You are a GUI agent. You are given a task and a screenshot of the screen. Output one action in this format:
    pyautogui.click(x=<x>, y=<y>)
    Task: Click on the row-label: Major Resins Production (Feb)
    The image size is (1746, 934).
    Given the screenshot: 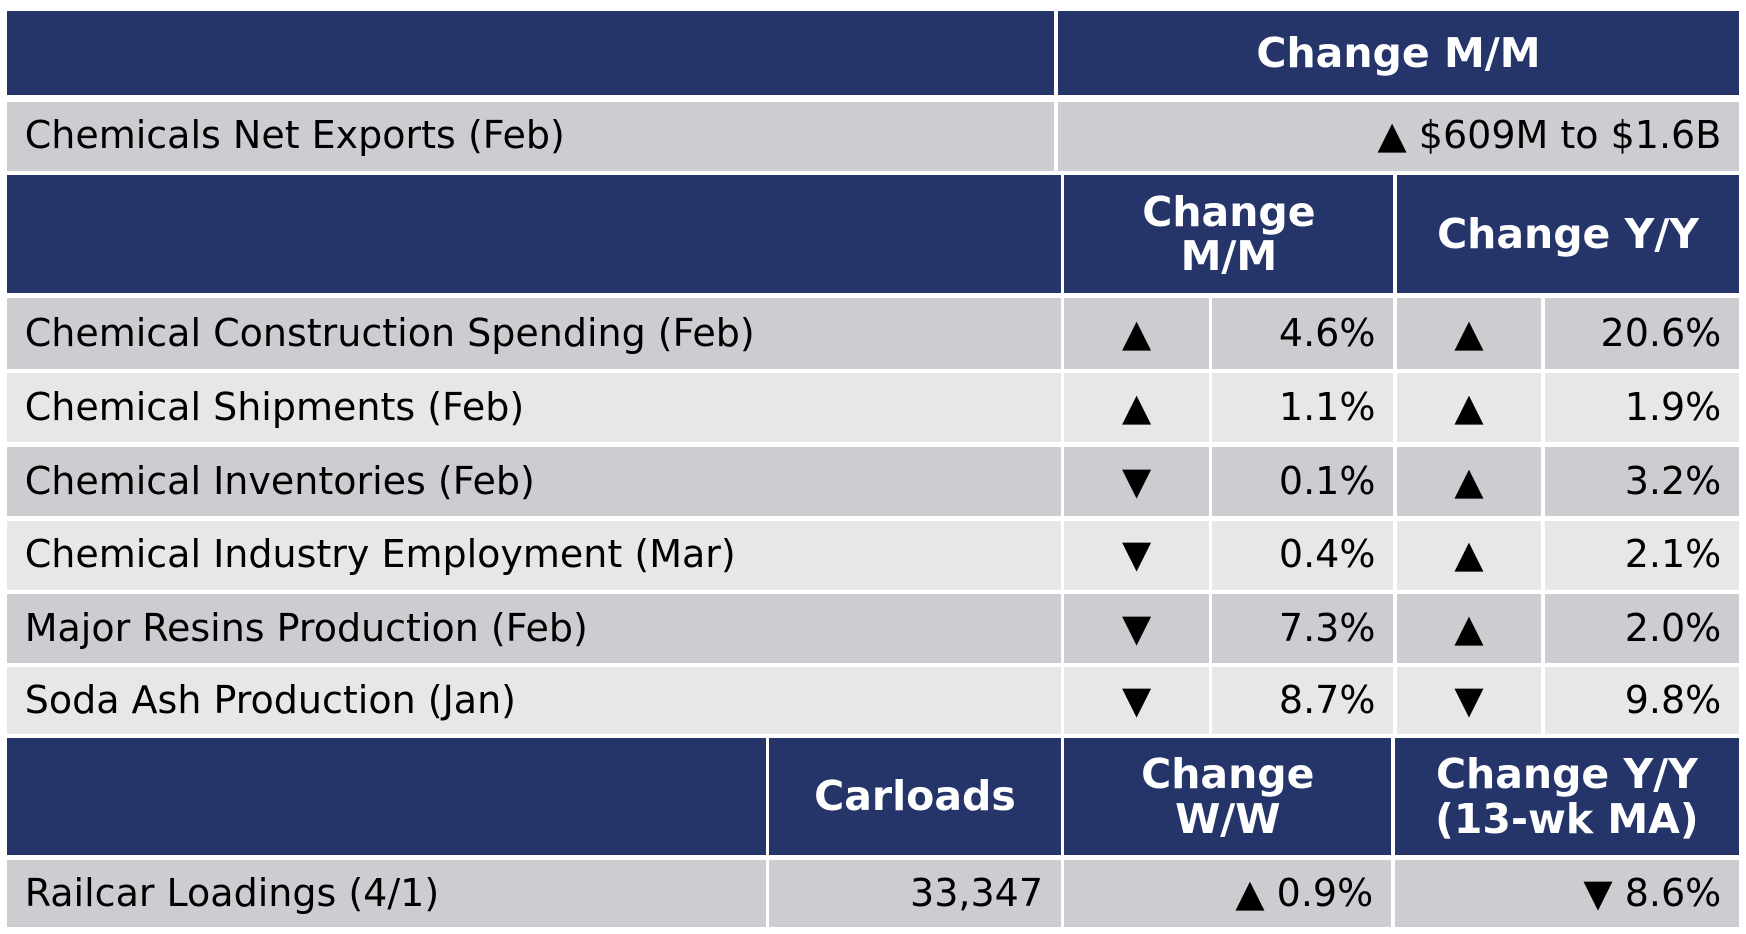 What is the action you would take?
    pyautogui.click(x=534, y=628)
    